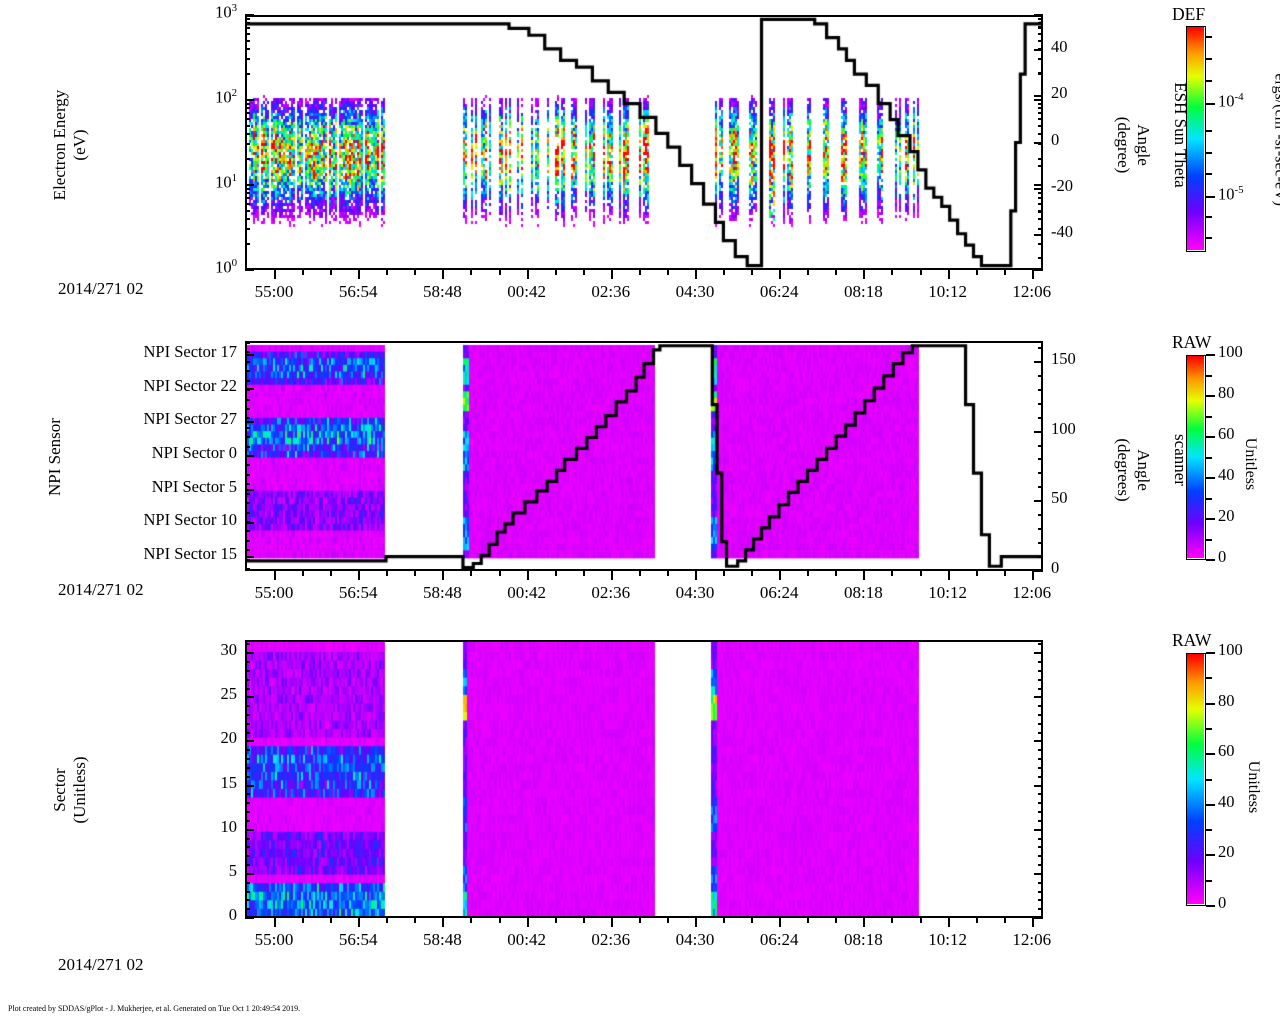  I want to click on tick-label: 50, so click(1059, 498).